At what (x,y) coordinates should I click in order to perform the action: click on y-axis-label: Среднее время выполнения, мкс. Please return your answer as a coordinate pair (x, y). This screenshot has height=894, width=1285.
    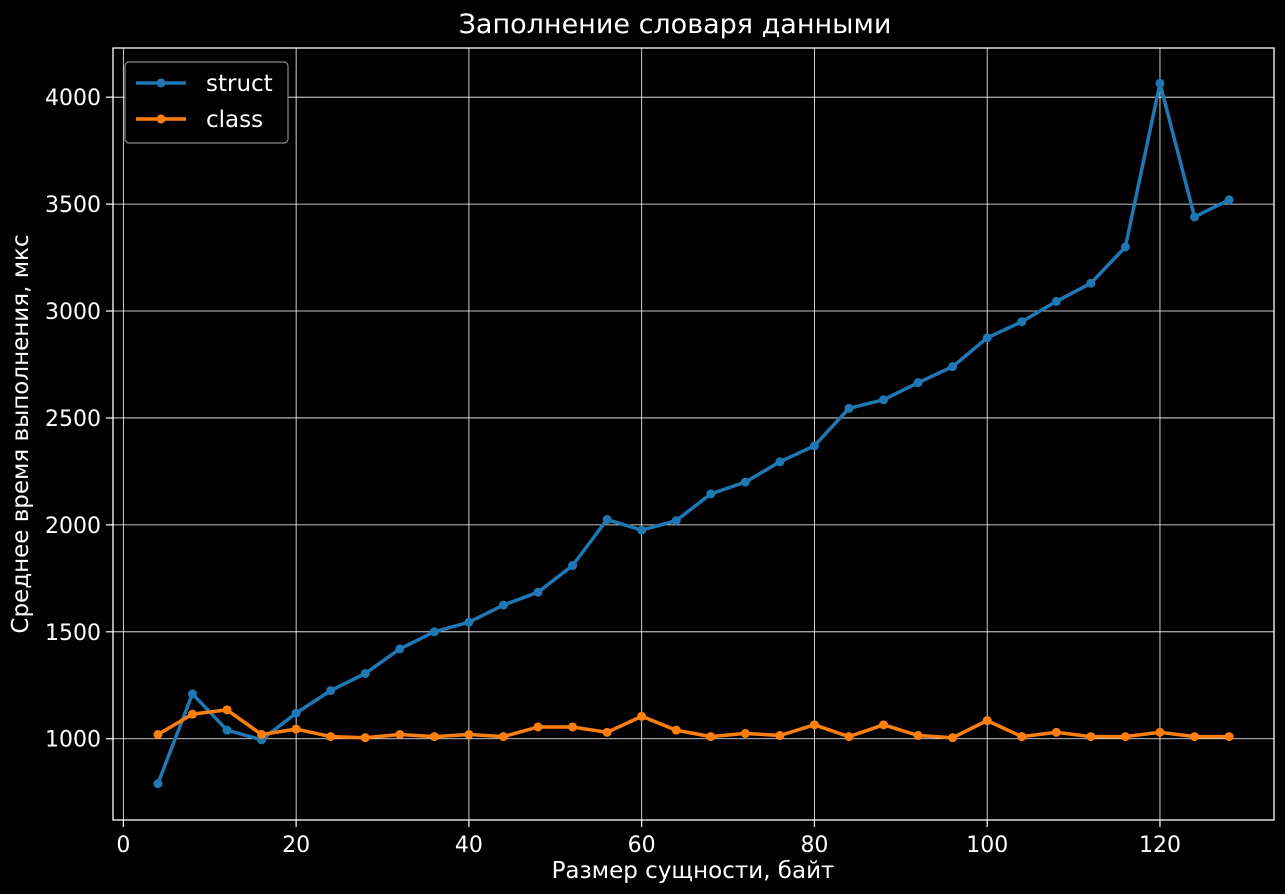
    Looking at the image, I should click on (21, 433).